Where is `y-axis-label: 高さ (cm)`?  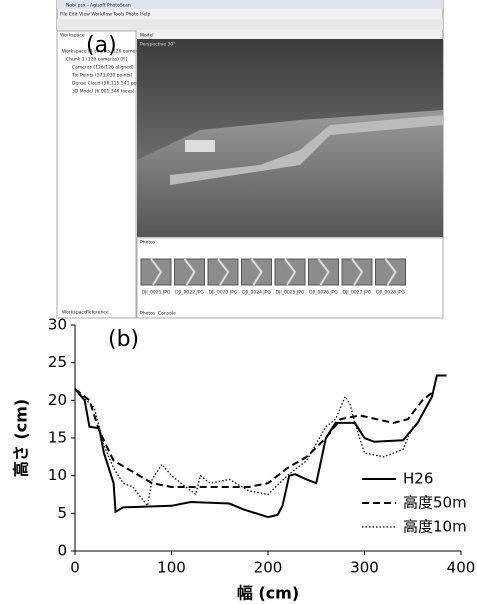
y-axis-label: 高さ (cm) is located at coordinates (21, 438).